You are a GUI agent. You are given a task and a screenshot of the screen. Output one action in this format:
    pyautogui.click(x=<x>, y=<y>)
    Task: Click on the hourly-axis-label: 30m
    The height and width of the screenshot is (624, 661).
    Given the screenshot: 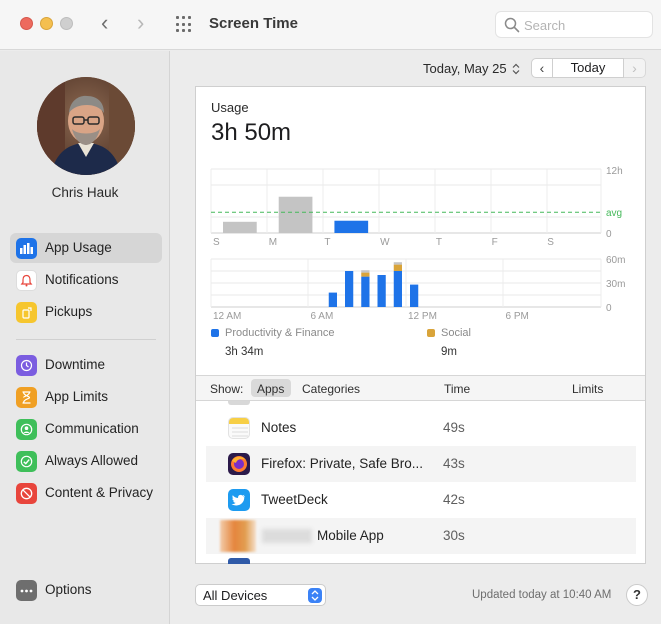 What is the action you would take?
    pyautogui.click(x=615, y=284)
    